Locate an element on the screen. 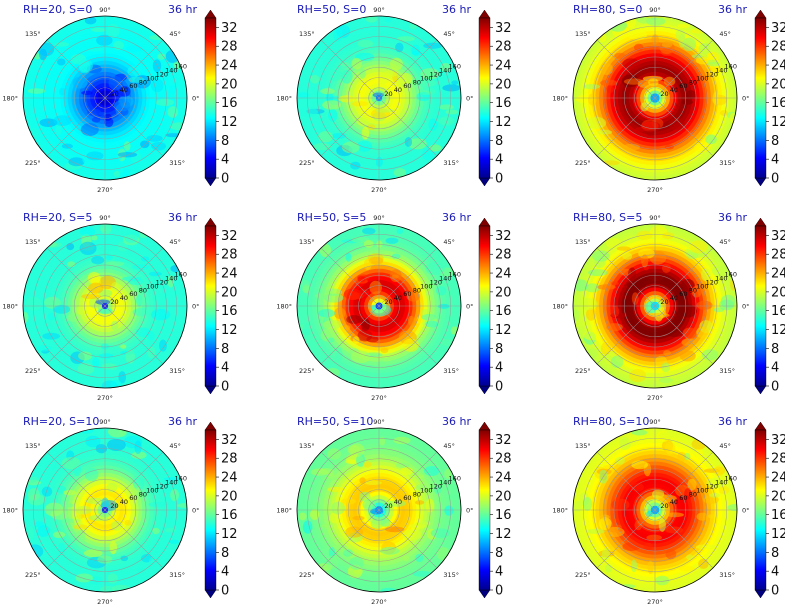 The height and width of the screenshot is (612, 785). angular-tick-label: 135° is located at coordinates (33, 446).